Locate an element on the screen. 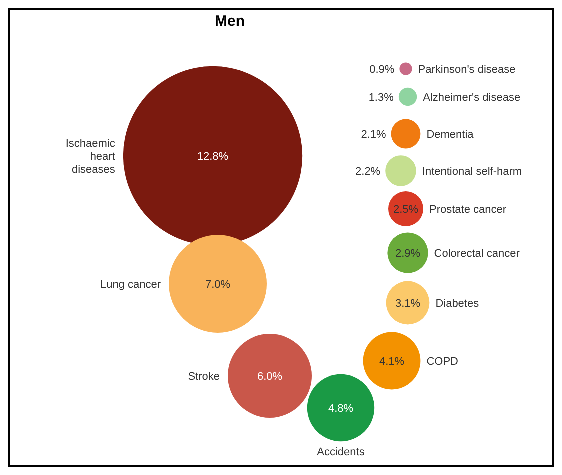 The height and width of the screenshot is (475, 562). category-label: Dementia is located at coordinates (450, 135).